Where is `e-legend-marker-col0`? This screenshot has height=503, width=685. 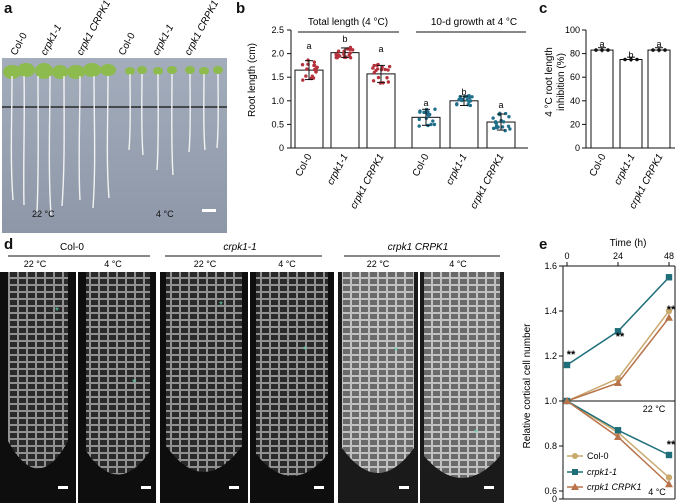
e-legend-marker-col0 is located at coordinates (575, 456).